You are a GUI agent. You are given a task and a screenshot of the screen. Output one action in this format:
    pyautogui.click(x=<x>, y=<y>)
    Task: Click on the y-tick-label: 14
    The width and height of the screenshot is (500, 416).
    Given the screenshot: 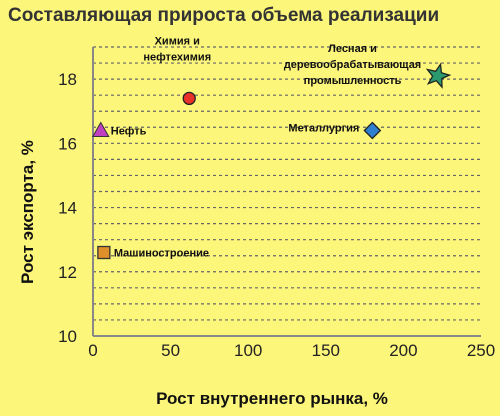 What is the action you would take?
    pyautogui.click(x=67, y=208)
    